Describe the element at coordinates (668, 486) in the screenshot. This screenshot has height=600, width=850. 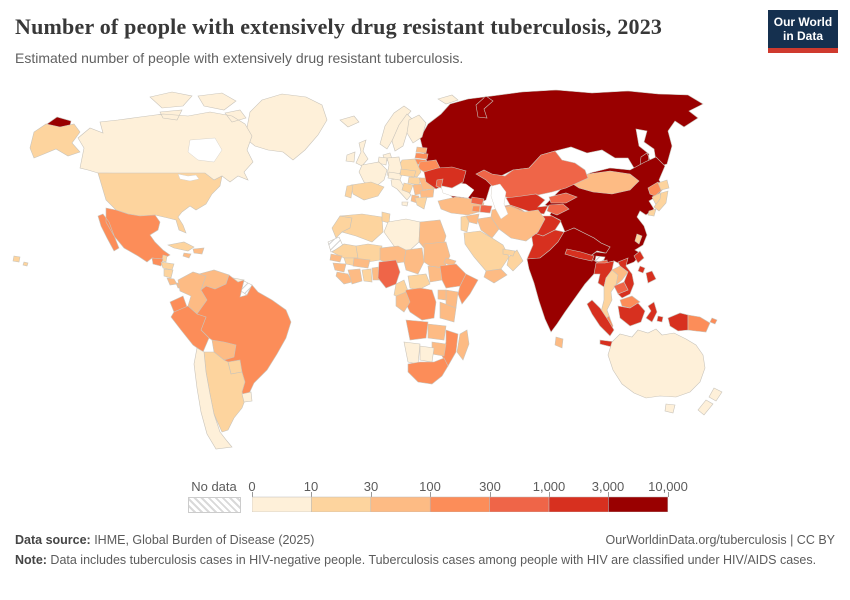
I see `legend-tick-10000: 10,000` at that location.